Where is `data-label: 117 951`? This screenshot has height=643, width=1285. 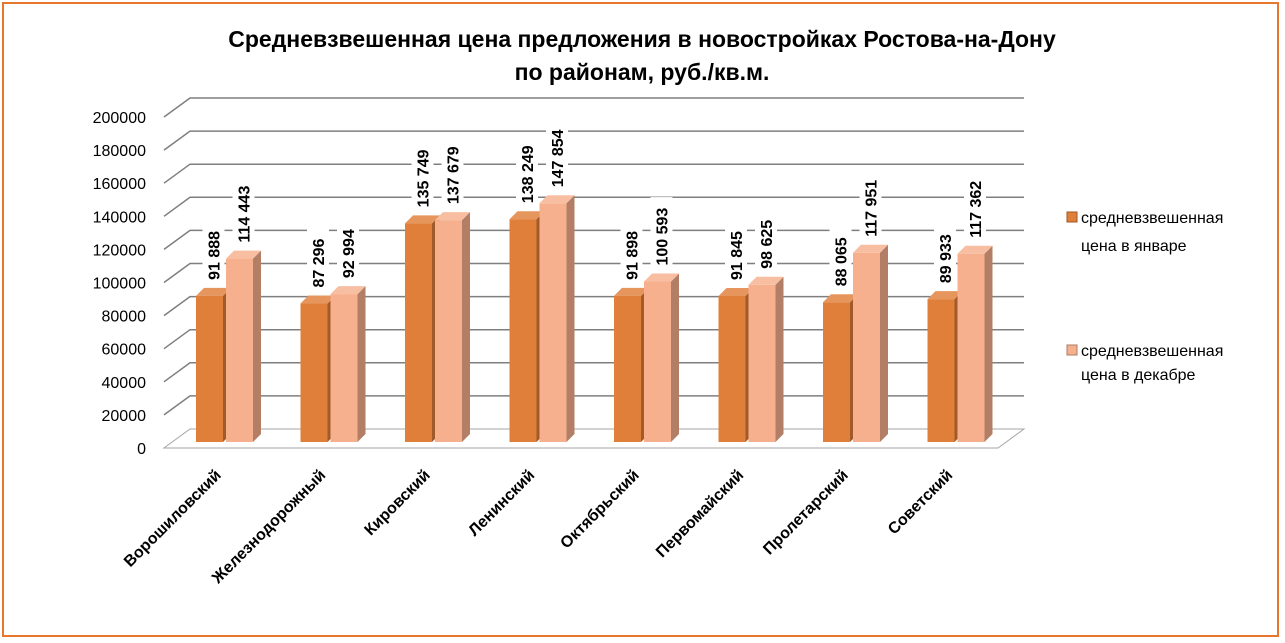 data-label: 117 951 is located at coordinates (870, 204).